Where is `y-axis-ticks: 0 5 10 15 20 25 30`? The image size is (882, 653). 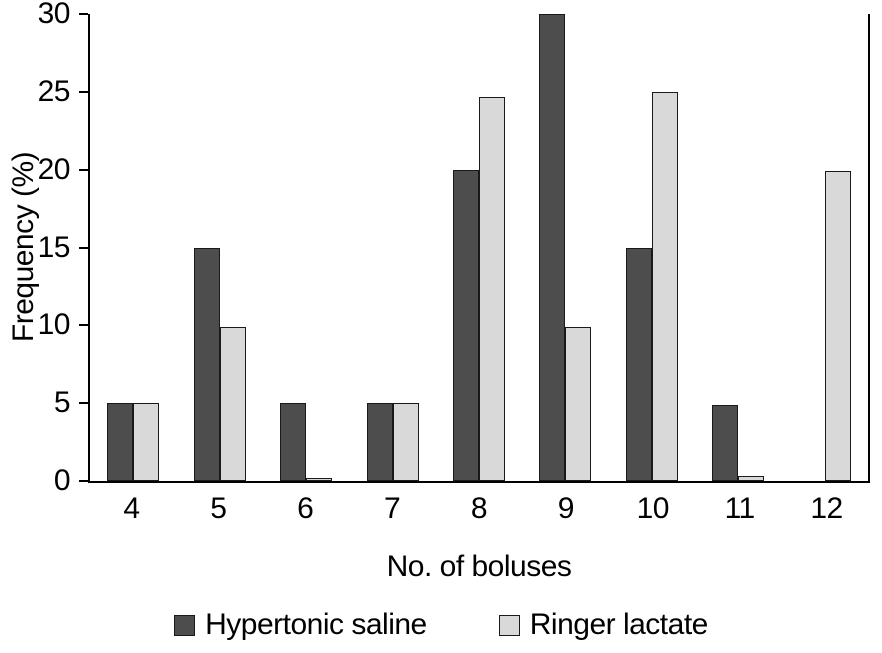
y-axis-ticks: 0 5 10 15 20 25 30 is located at coordinates (44, 326).